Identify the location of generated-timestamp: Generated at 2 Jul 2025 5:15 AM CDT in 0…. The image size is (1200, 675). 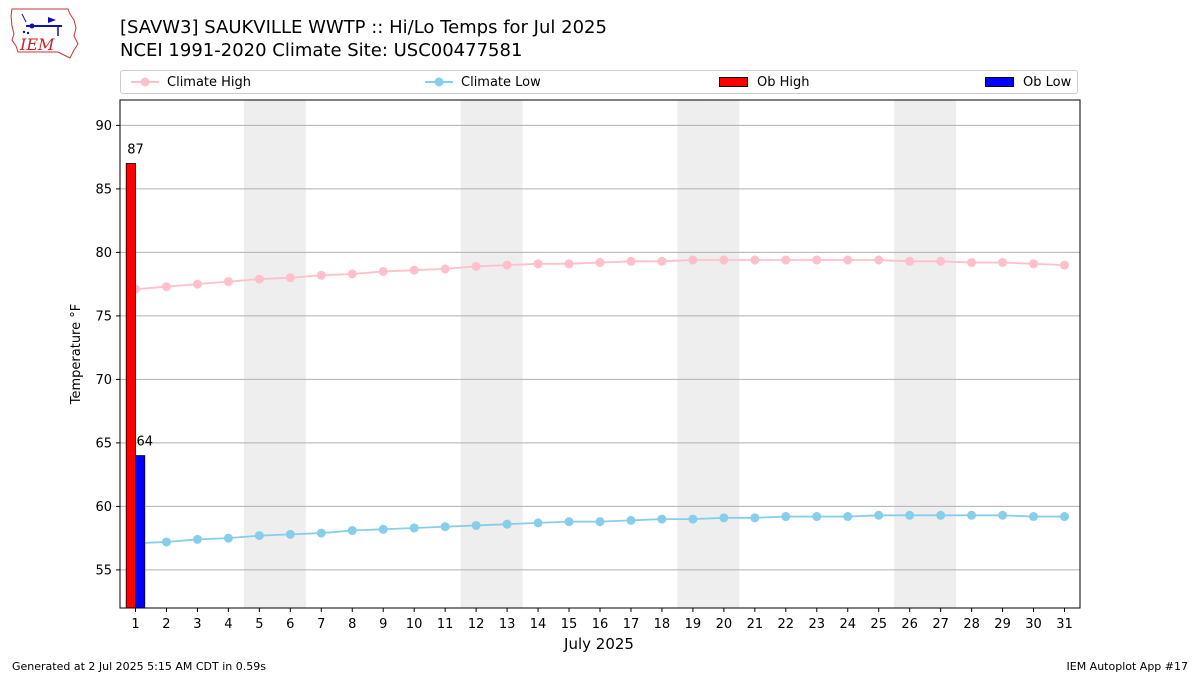
(139, 666).